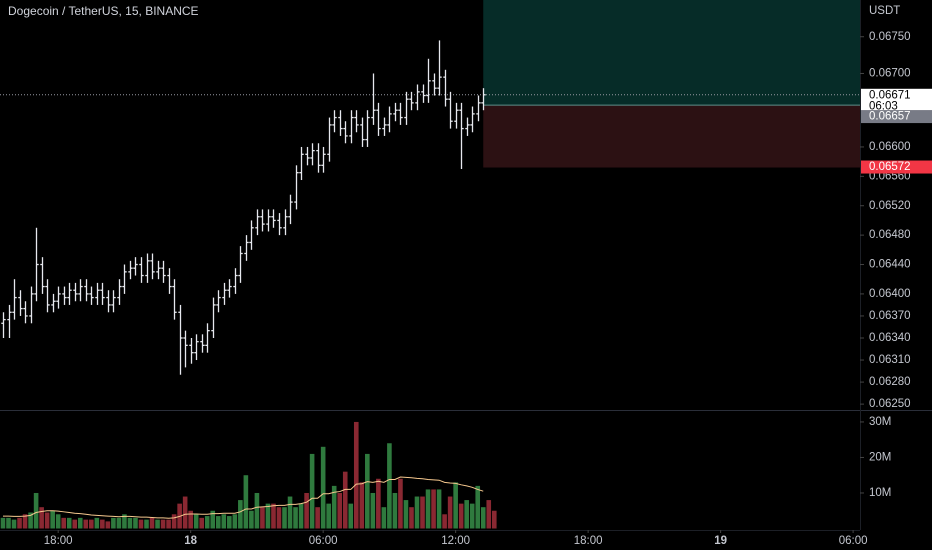 The image size is (932, 550). Describe the element at coordinates (890, 338) in the screenshot. I see `y-tick-label: 0.06340` at that location.